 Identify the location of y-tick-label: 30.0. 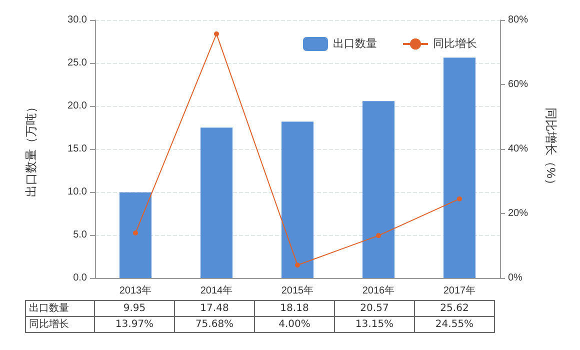
(78, 20).